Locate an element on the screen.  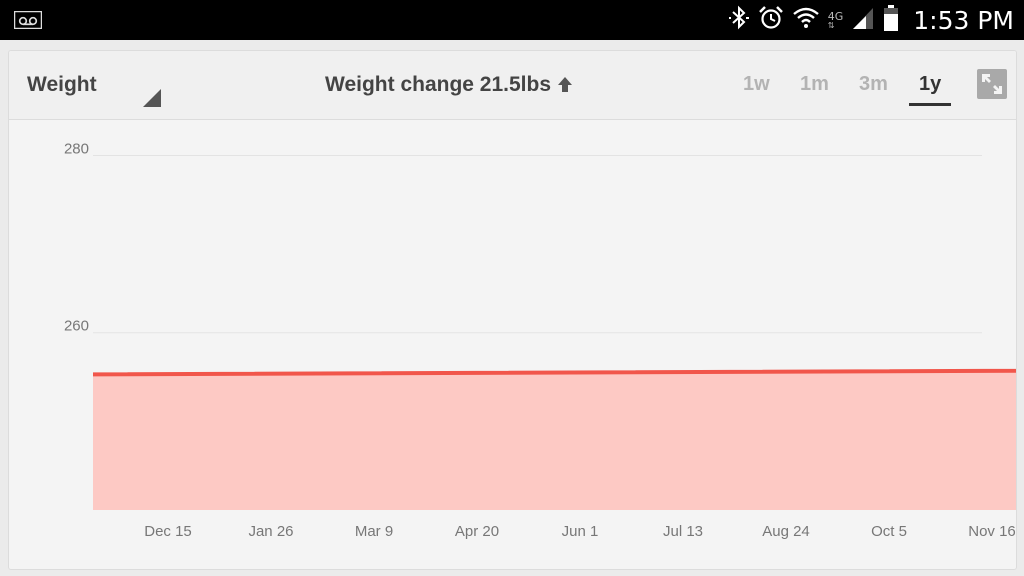
weight-change-label: Weight change 21.5lbs is located at coordinates (438, 84).